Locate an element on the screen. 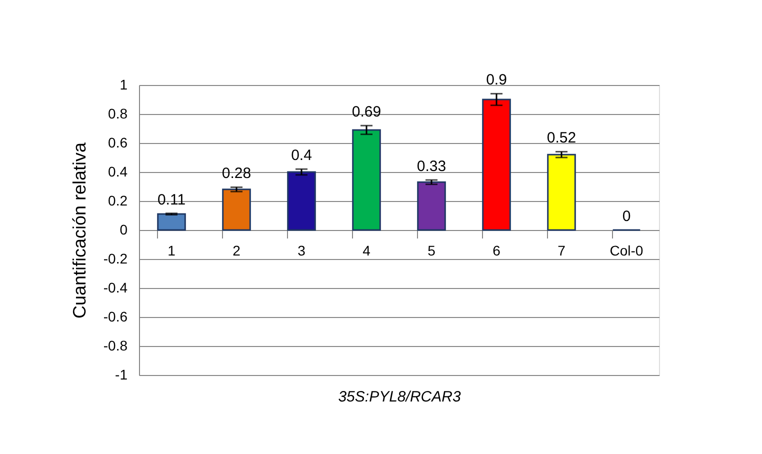 The width and height of the screenshot is (762, 454). x-tick-label: 3 is located at coordinates (302, 250).